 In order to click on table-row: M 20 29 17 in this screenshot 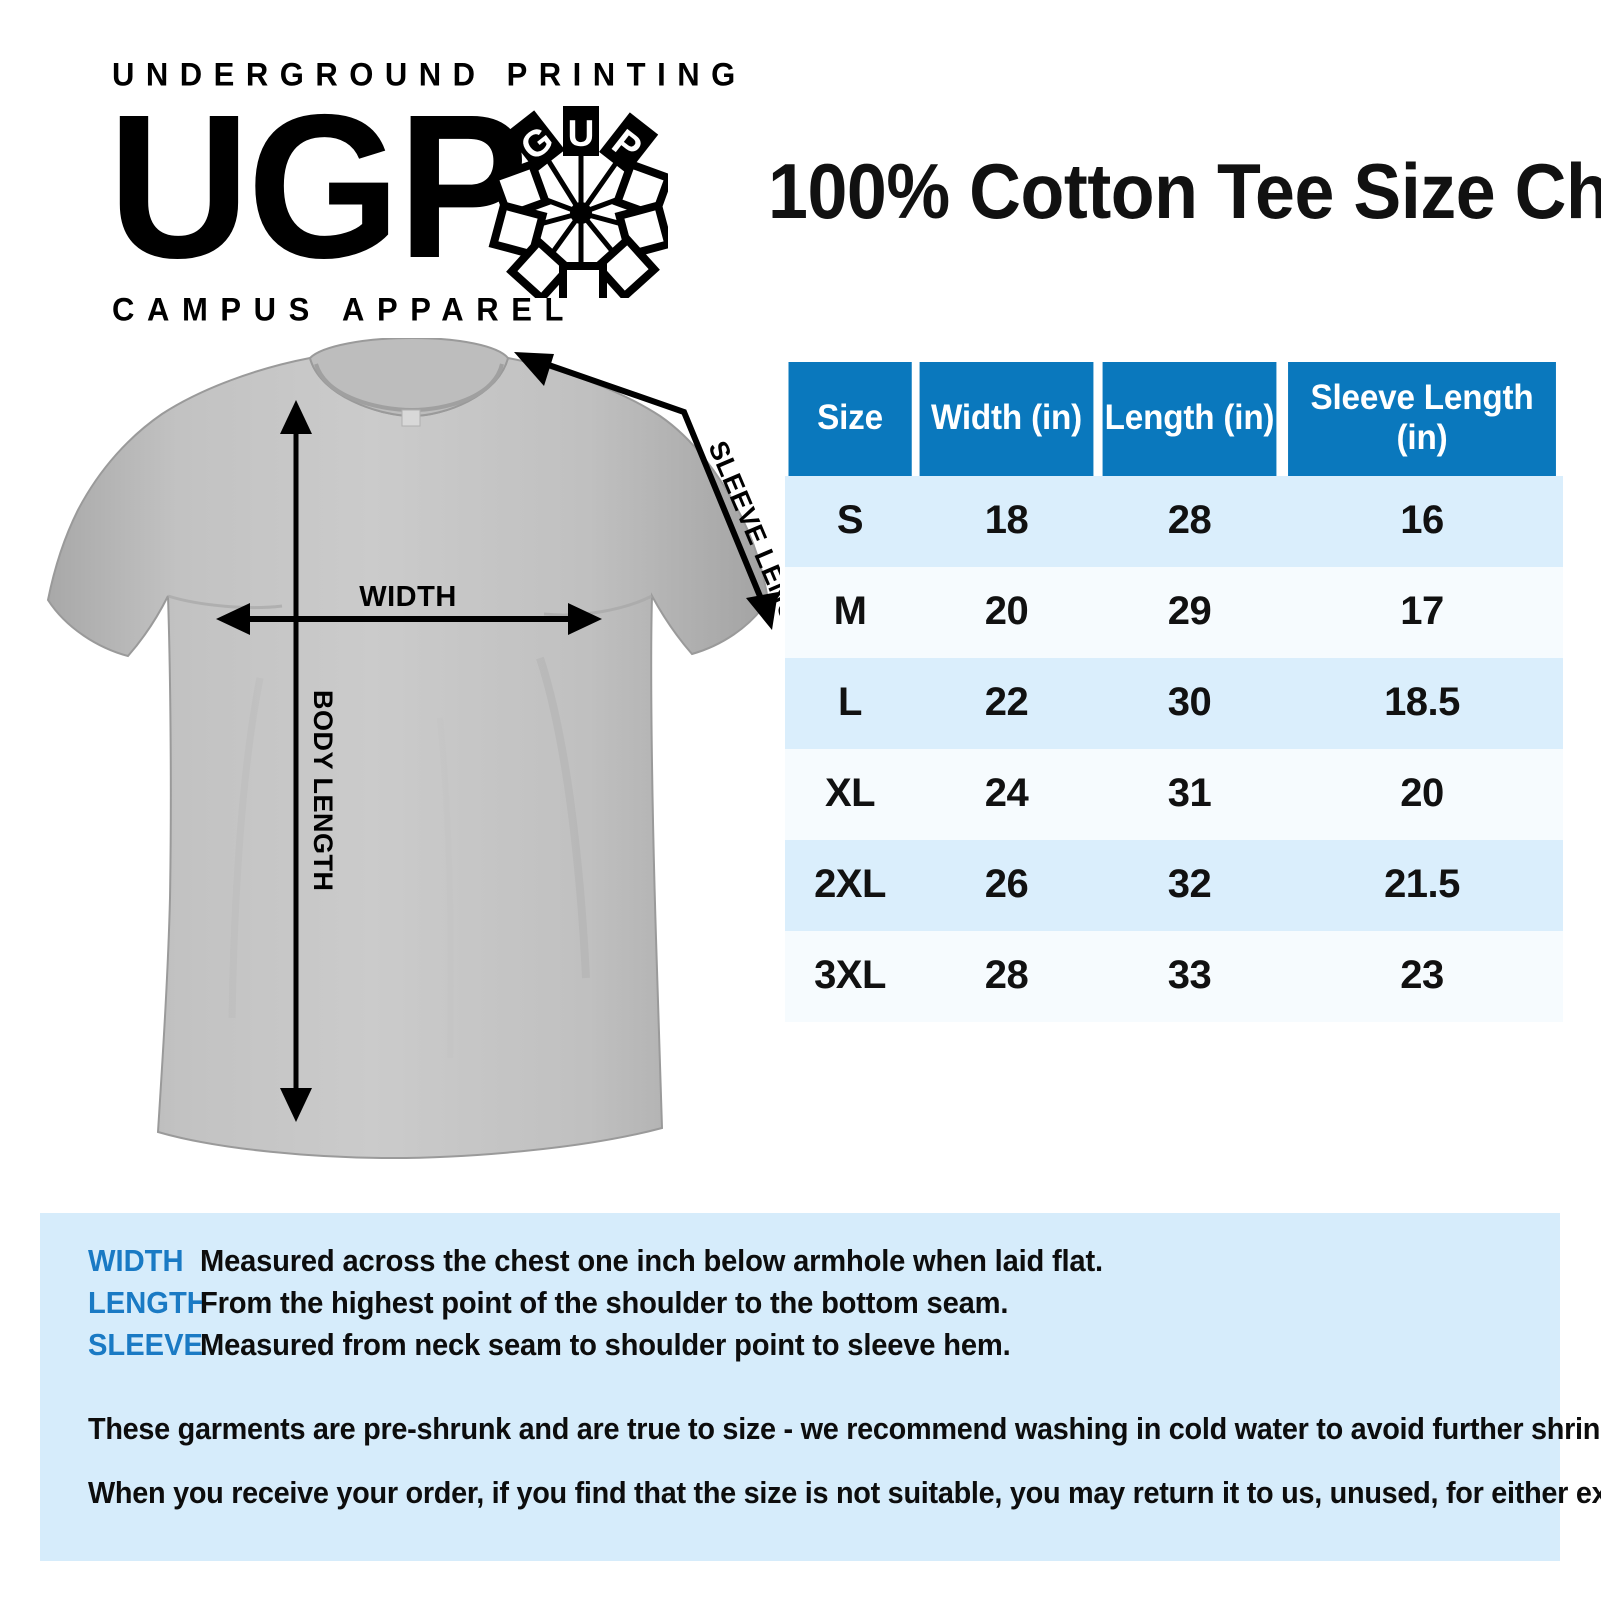, I will do `click(1174, 612)`.